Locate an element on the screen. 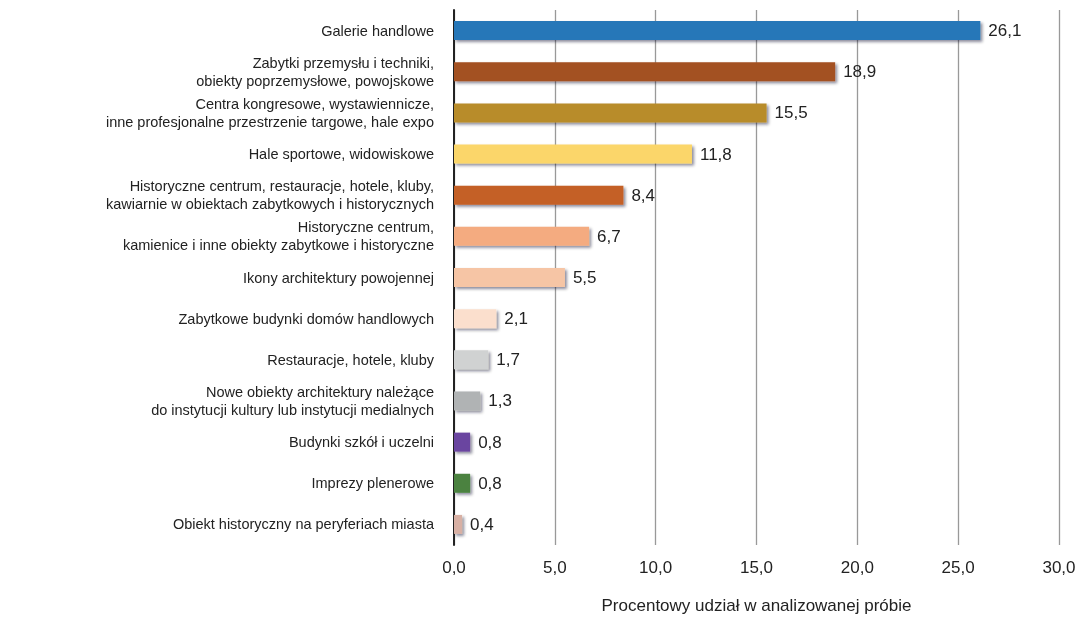  data-label: 6,7 is located at coordinates (609, 236).